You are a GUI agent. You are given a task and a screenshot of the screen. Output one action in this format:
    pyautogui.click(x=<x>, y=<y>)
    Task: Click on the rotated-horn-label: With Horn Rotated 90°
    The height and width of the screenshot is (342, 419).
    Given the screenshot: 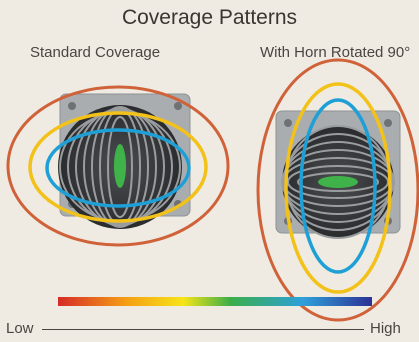 What is the action you would take?
    pyautogui.click(x=335, y=52)
    